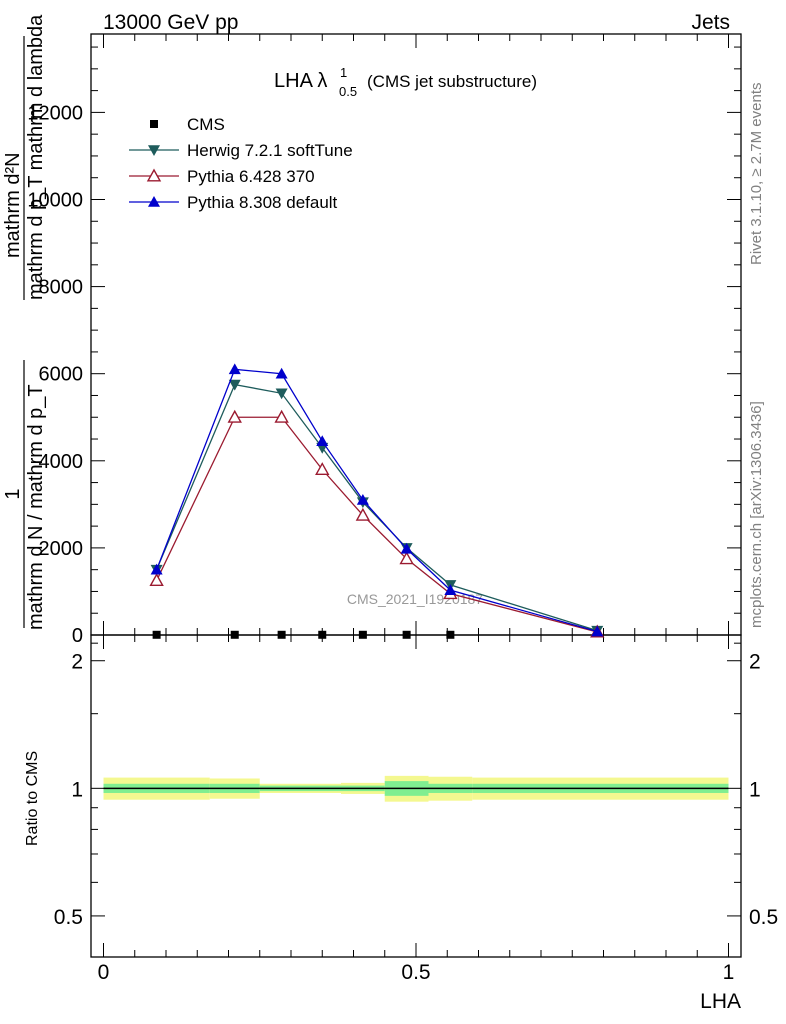  I want to click on main-ytick-label: 0, so click(77, 636).